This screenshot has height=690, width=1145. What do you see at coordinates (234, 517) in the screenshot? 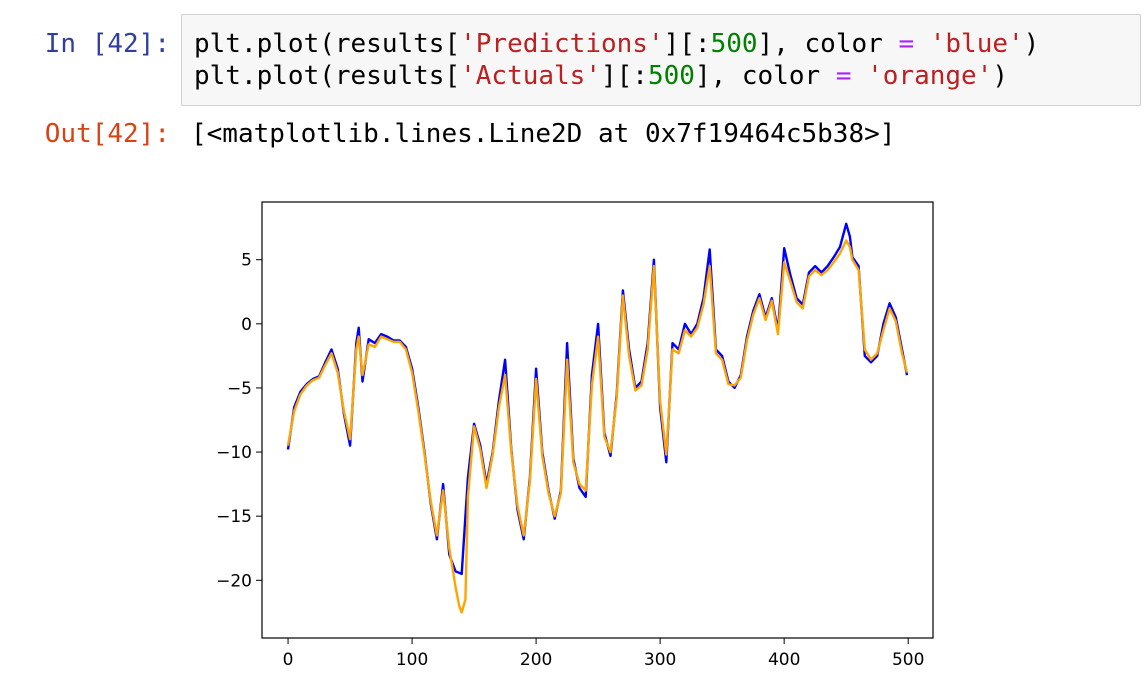
I see `y-tick-label: −15` at bounding box center [234, 517].